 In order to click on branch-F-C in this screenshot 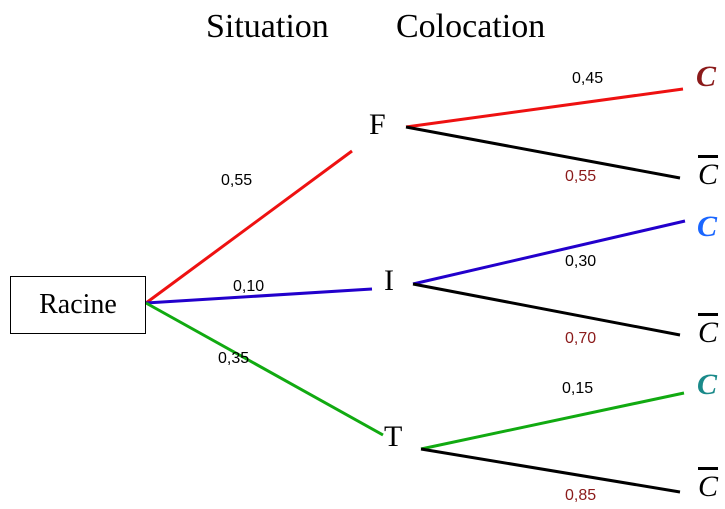, I will do `click(544, 108)`.